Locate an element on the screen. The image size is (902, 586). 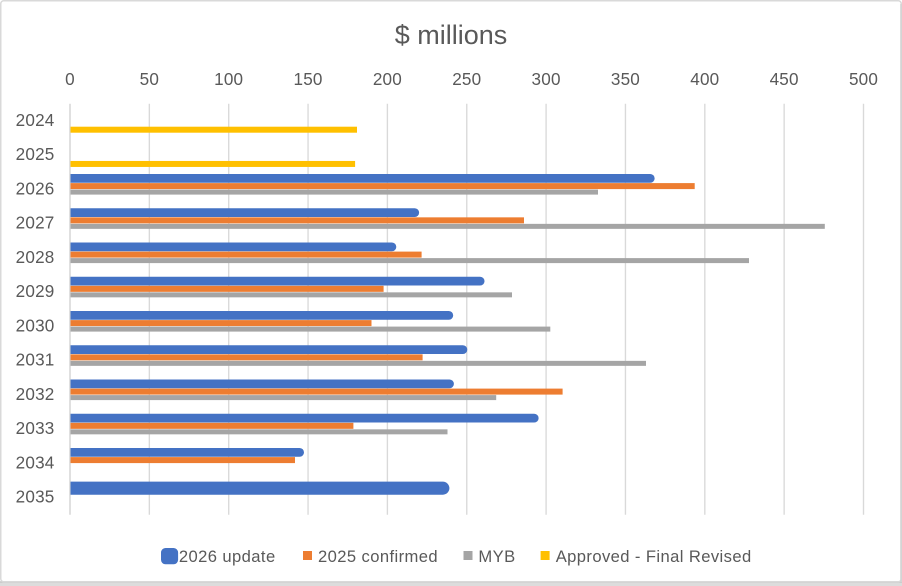
svg-text: Approved - Final Revised is located at coordinates (654, 556).